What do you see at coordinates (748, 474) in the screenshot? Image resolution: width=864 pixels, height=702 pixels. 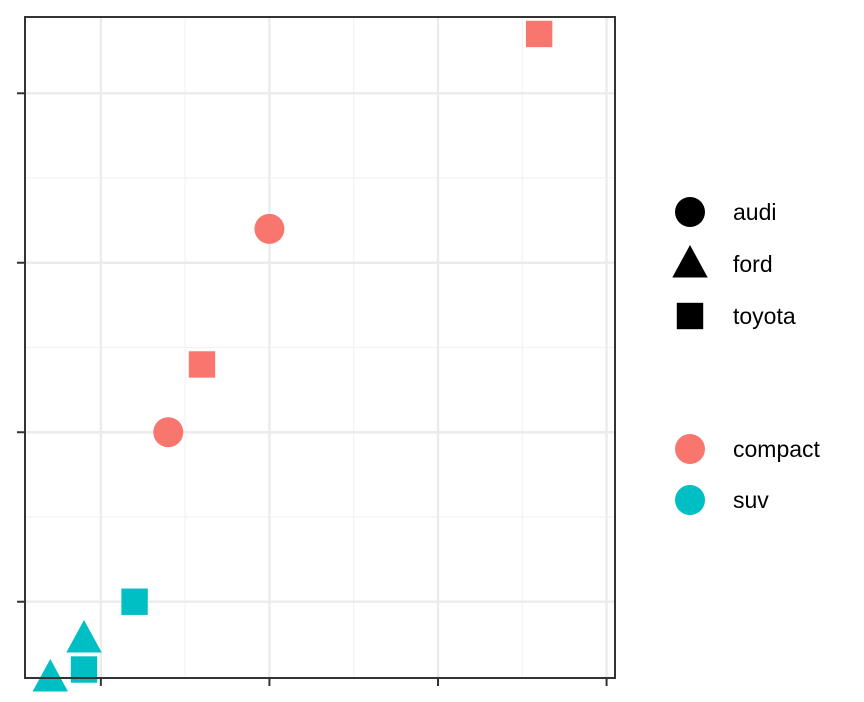 I see `legend-color: compact suv` at bounding box center [748, 474].